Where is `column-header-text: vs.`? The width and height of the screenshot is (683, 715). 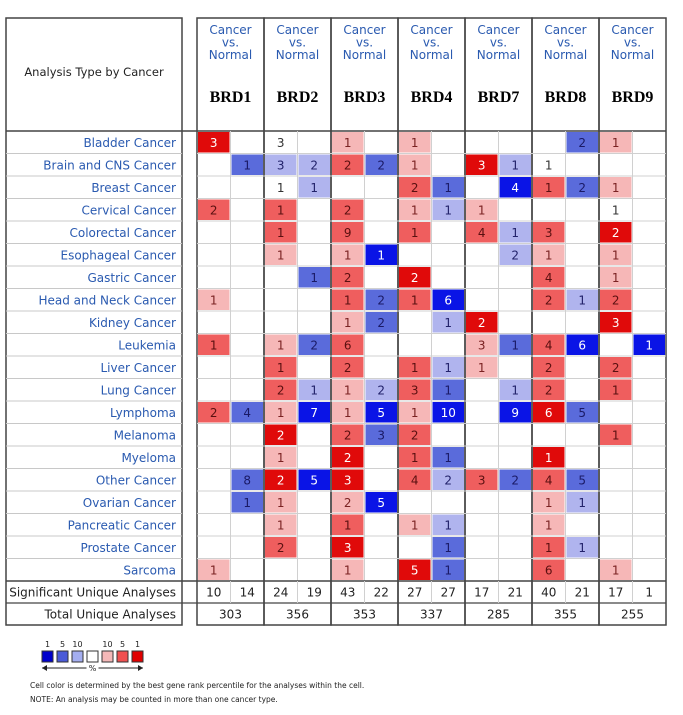
column-header-text: vs. is located at coordinates (364, 43).